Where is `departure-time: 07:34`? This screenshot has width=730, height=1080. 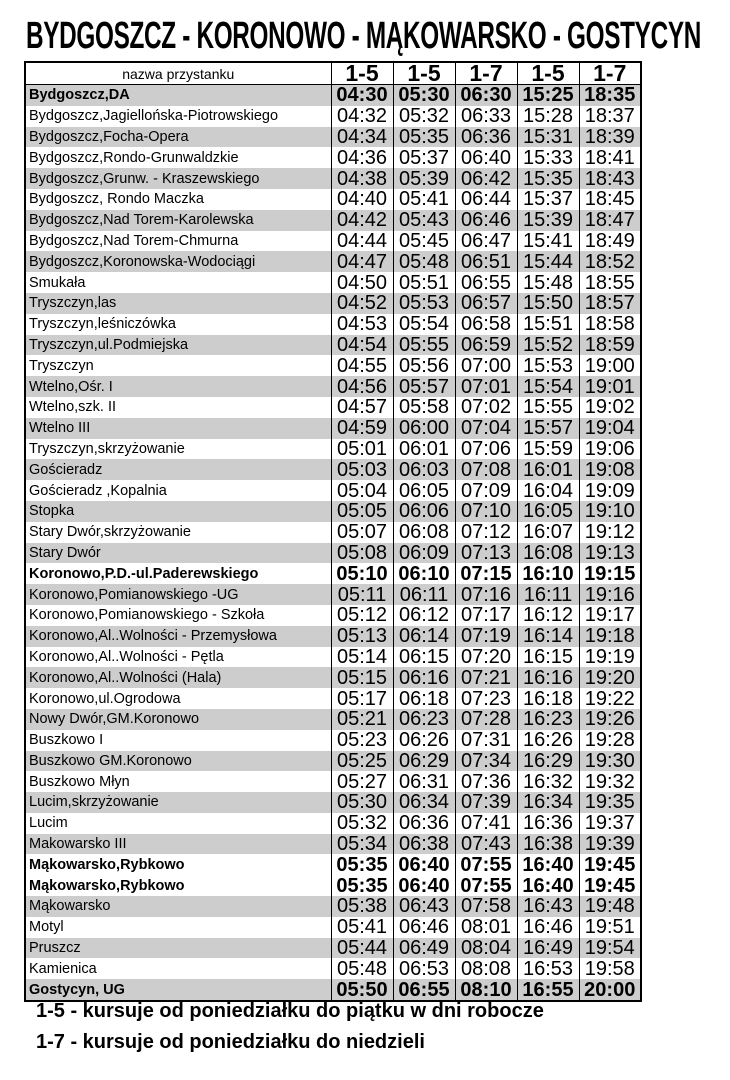
departure-time: 07:34 is located at coordinates (486, 761).